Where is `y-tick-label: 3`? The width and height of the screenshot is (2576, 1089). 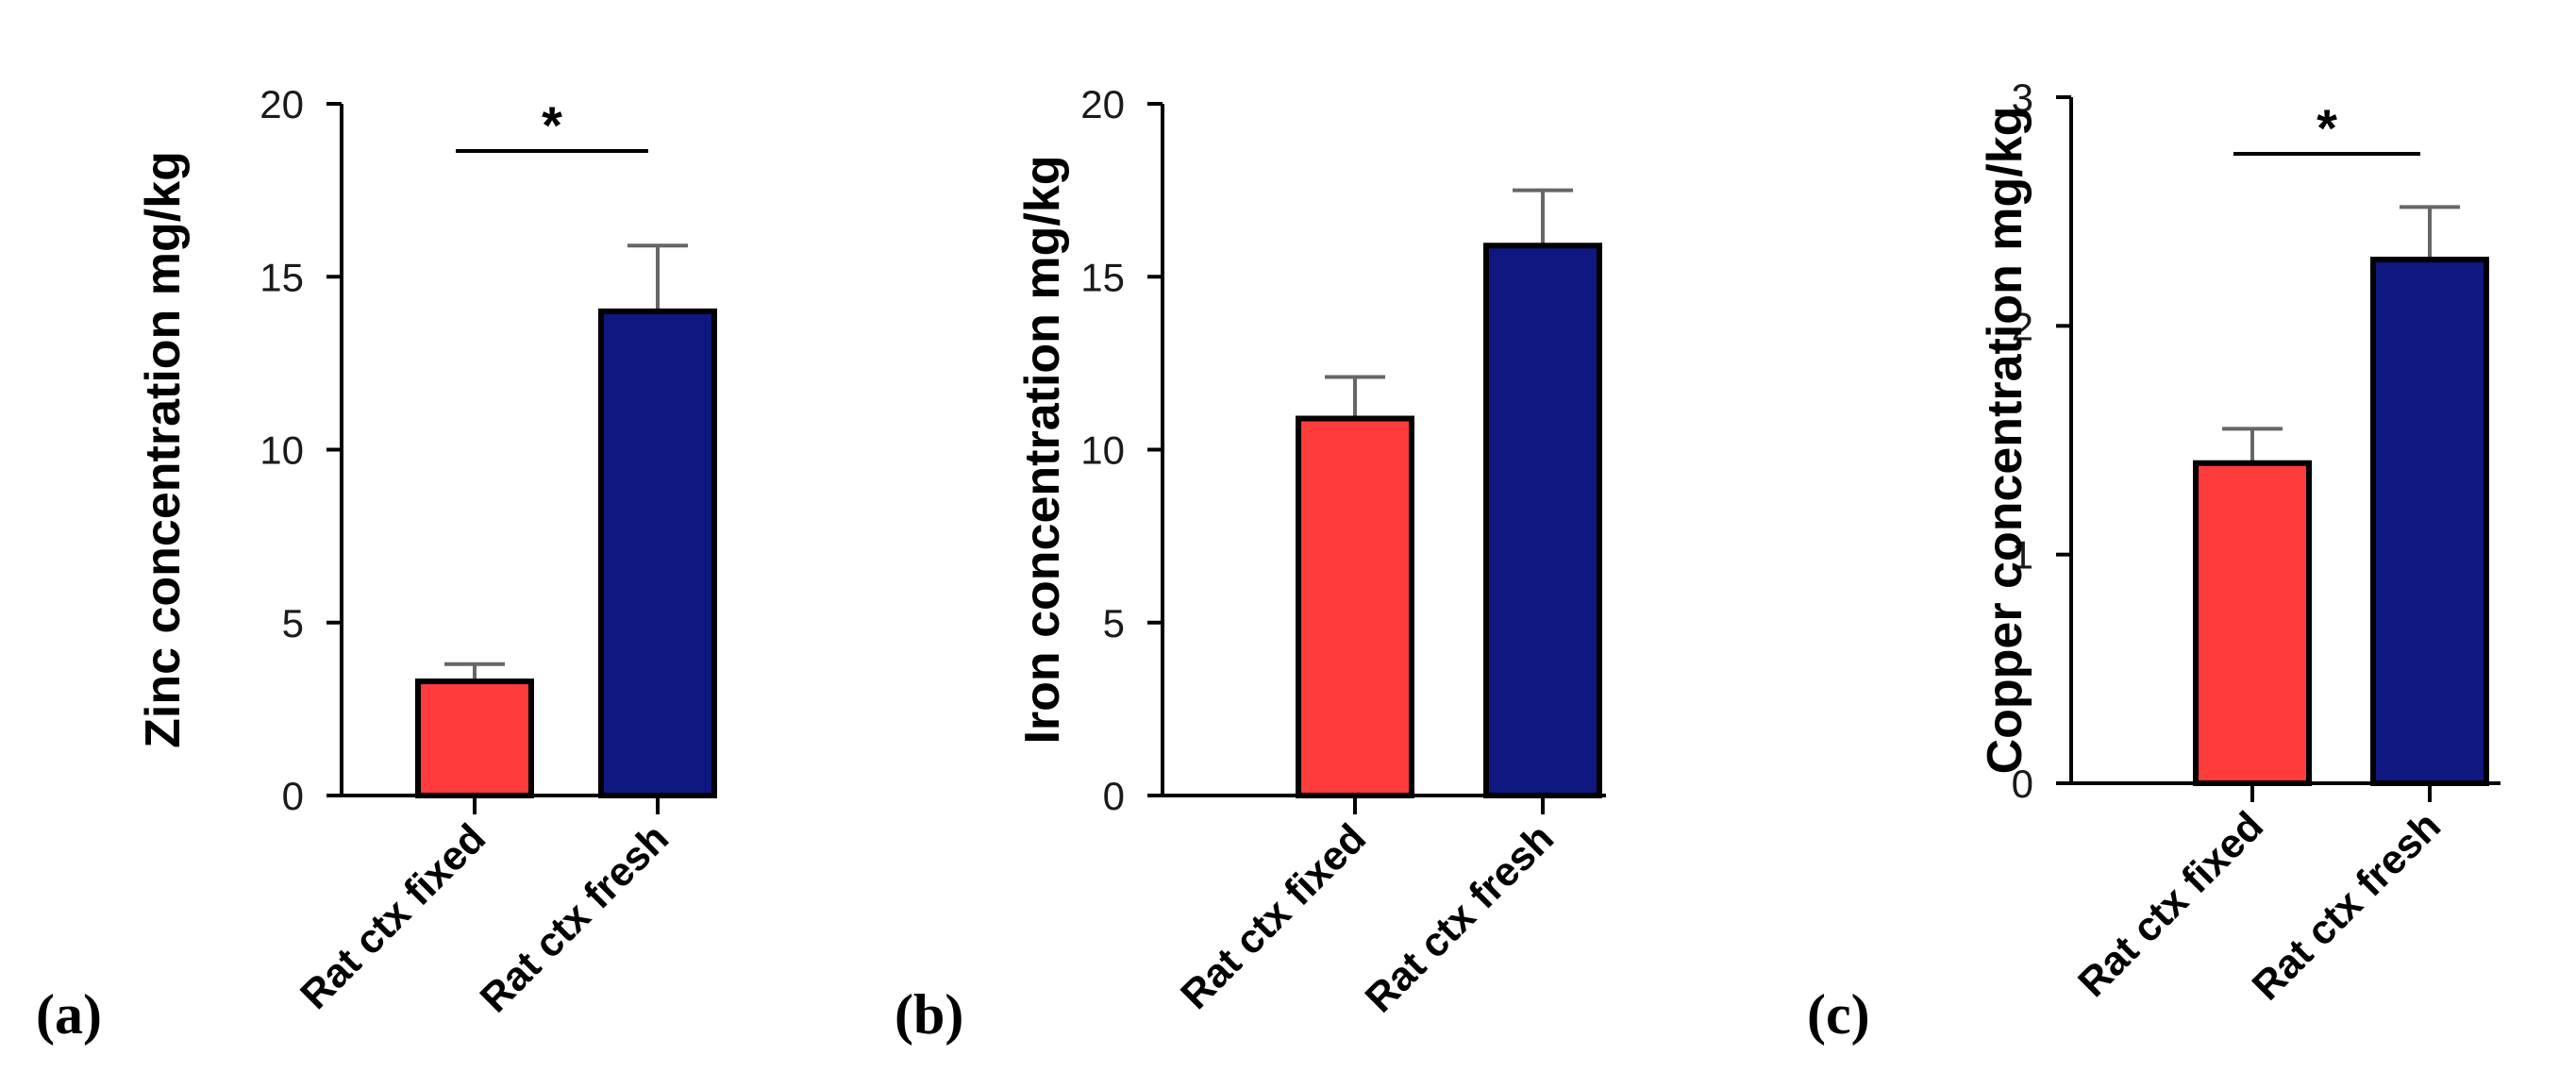
y-tick-label: 3 is located at coordinates (2022, 97).